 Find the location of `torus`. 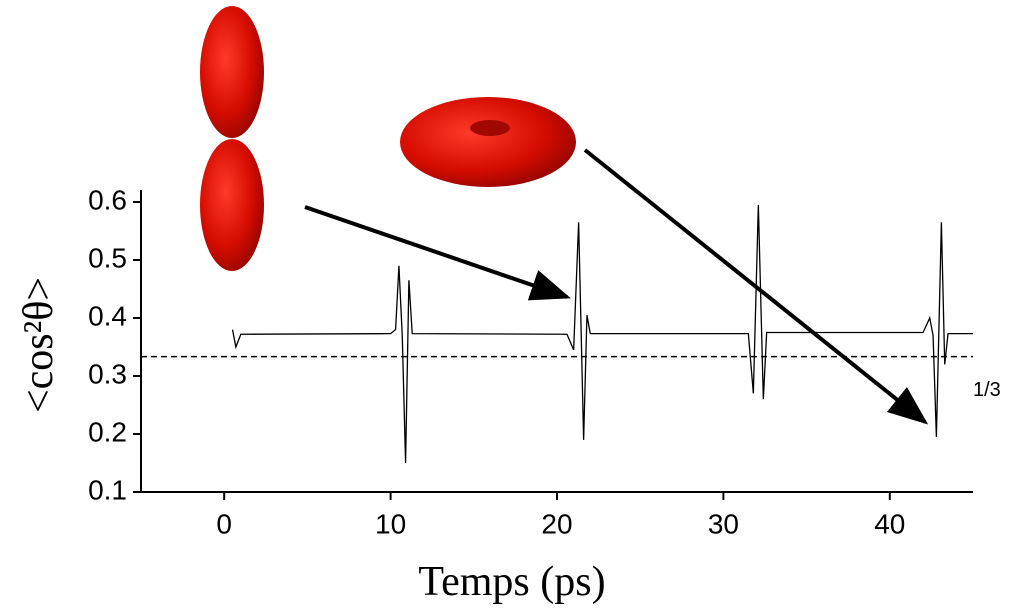

torus is located at coordinates (488, 142).